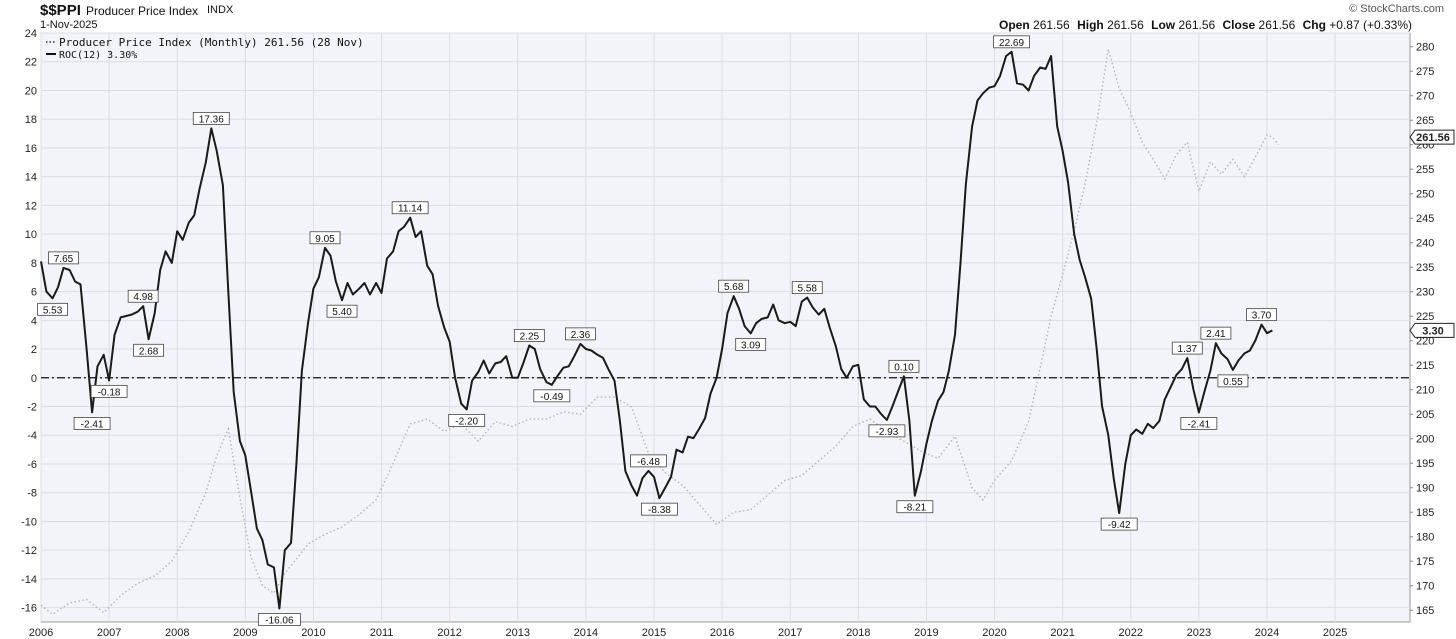 This screenshot has width=1456, height=639. What do you see at coordinates (31, 63) in the screenshot?
I see `y-left-tick: 22` at bounding box center [31, 63].